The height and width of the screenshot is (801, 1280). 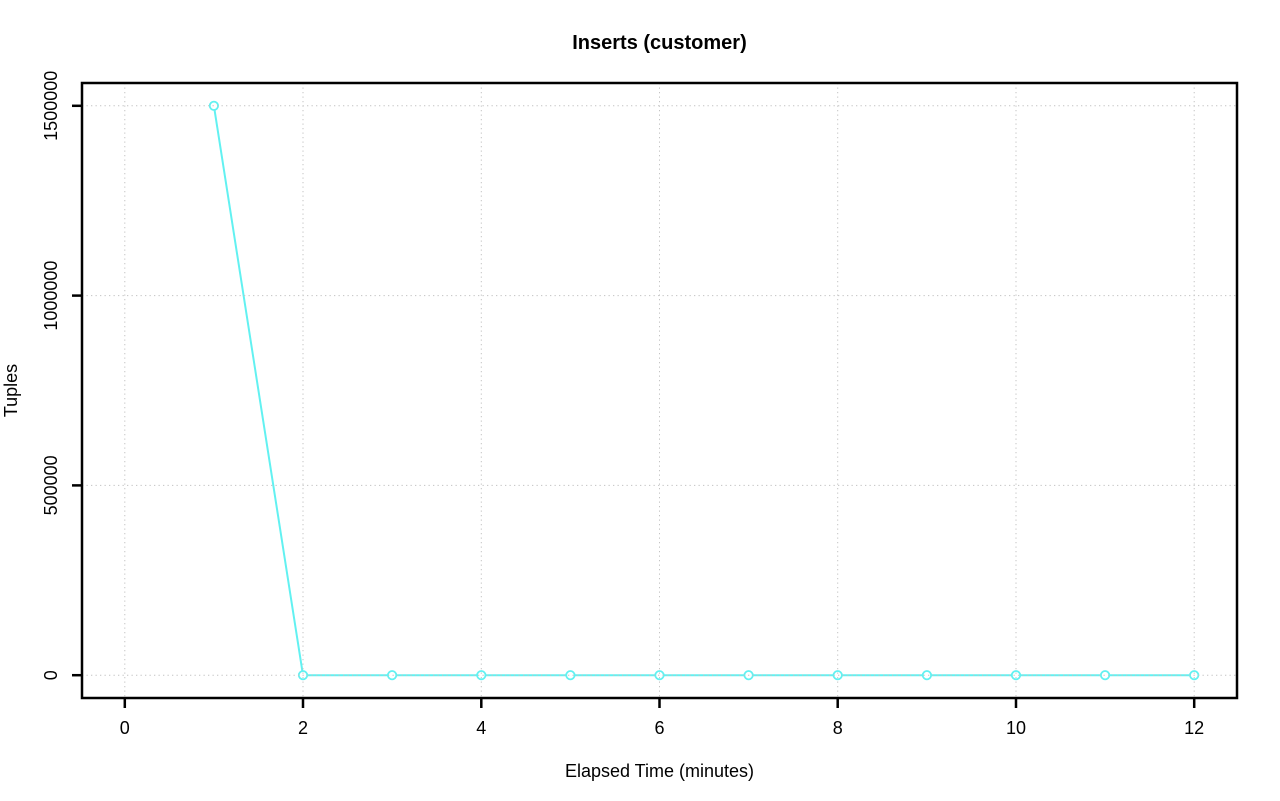 I want to click on chart-title: Inserts (customer), so click(x=659, y=43).